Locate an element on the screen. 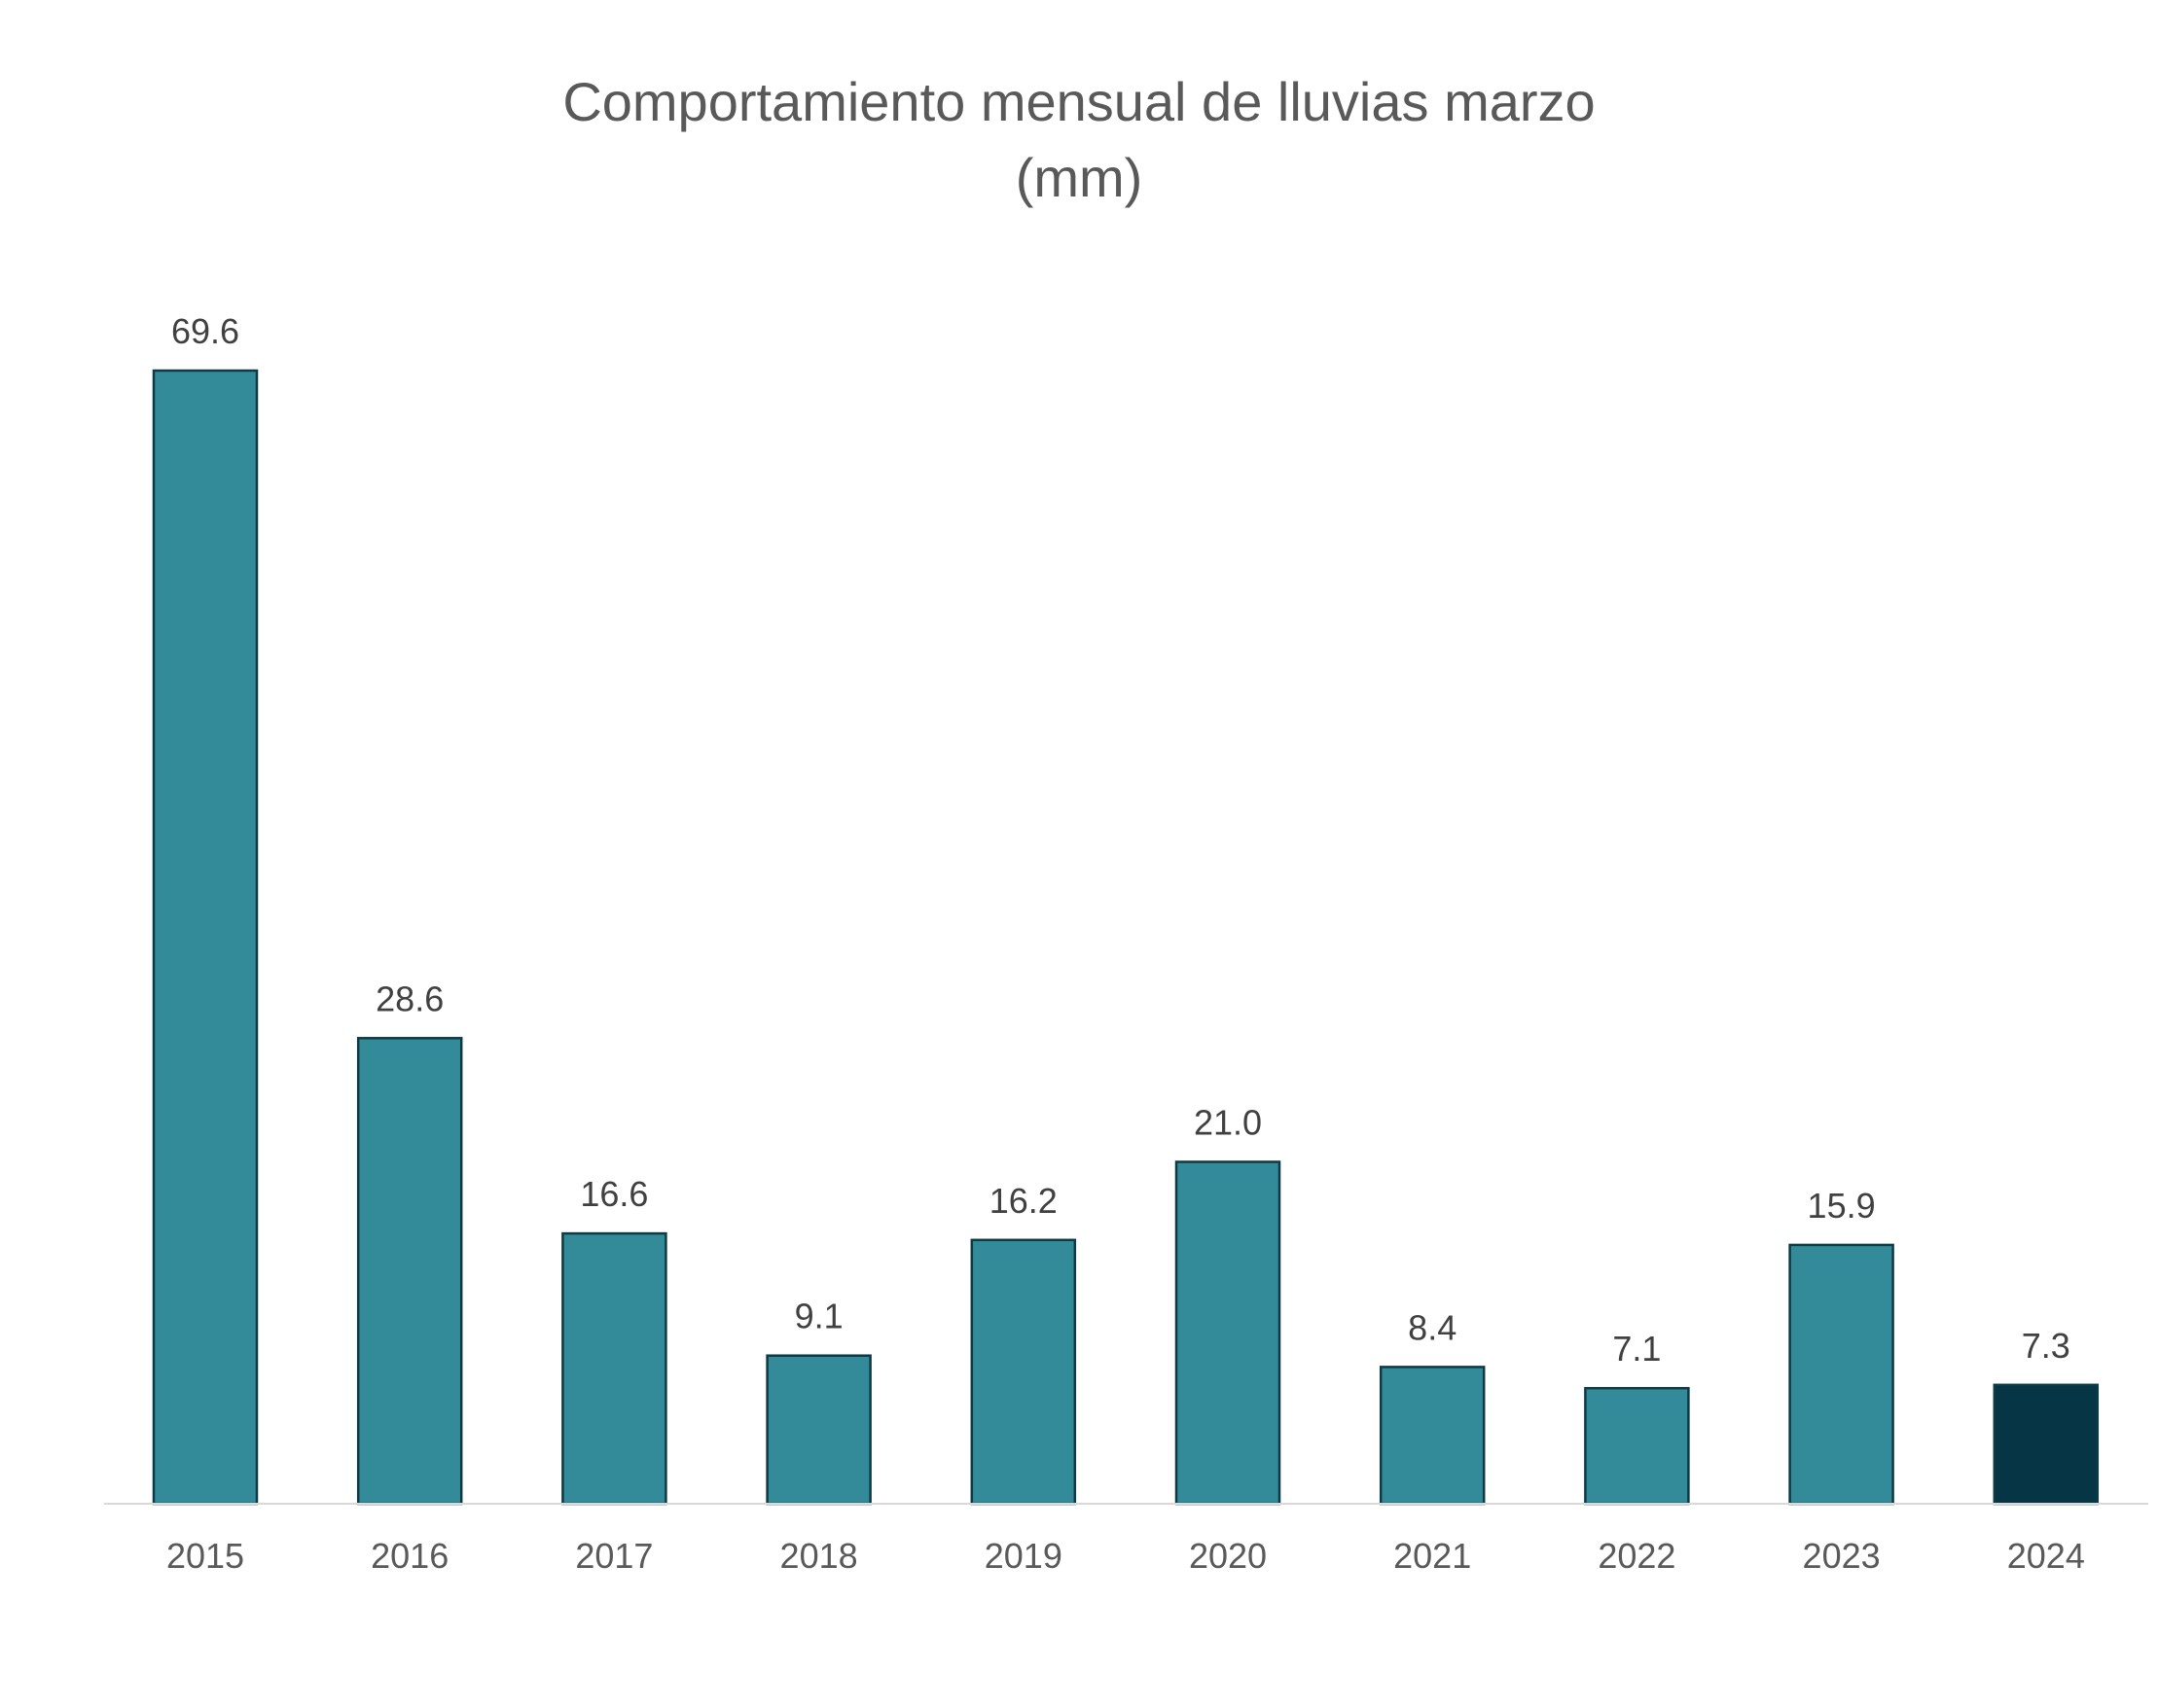 The height and width of the screenshot is (1708, 2158). x-tick-label-2023: 2023 is located at coordinates (1842, 1556).